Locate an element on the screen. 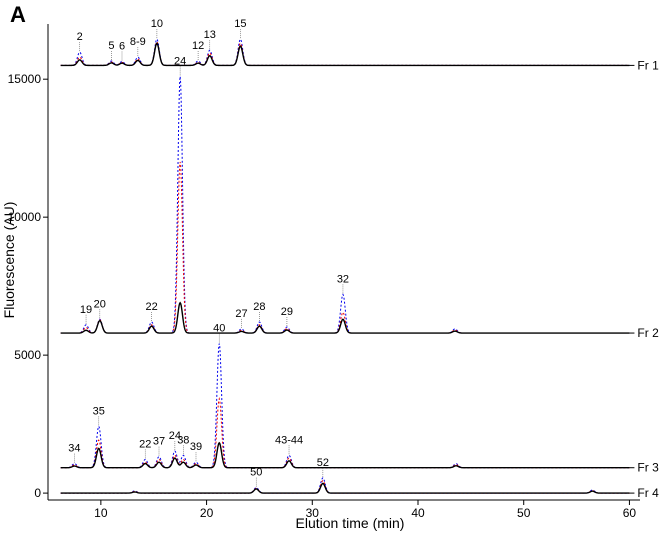 This screenshot has height=535, width=666. peak-label: 2 is located at coordinates (80, 37).